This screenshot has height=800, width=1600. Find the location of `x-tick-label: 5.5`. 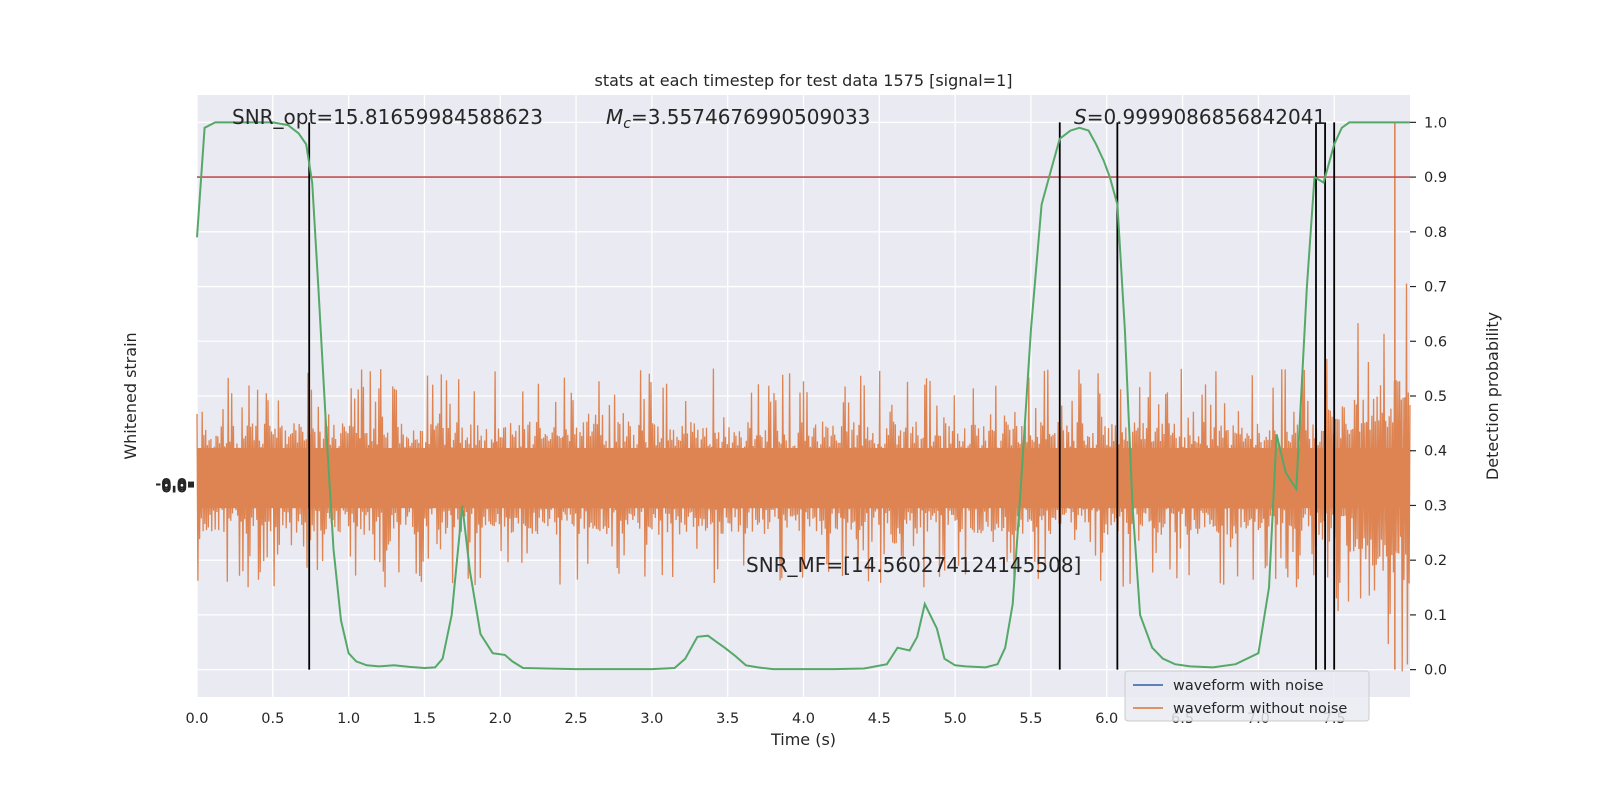

x-tick-label: 5.5 is located at coordinates (1030, 719).